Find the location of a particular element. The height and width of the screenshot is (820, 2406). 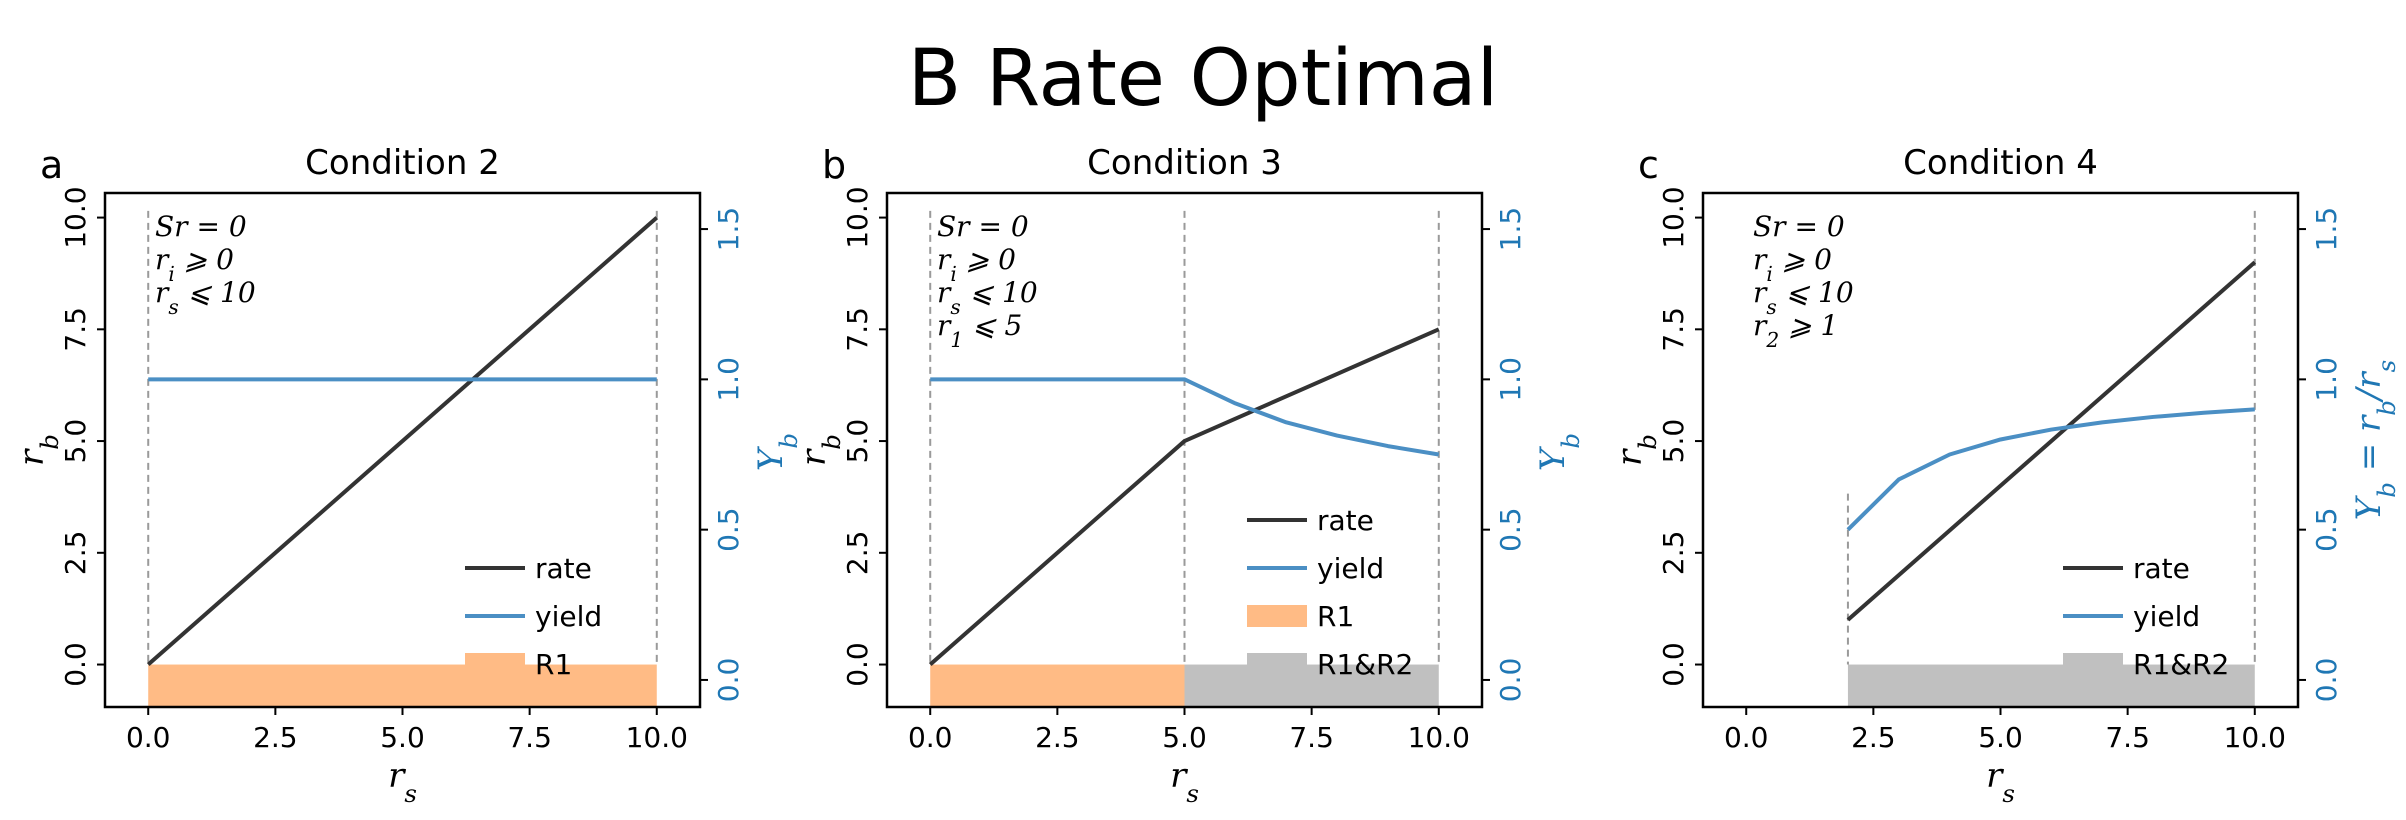

panel-letter: a is located at coordinates (51, 165).